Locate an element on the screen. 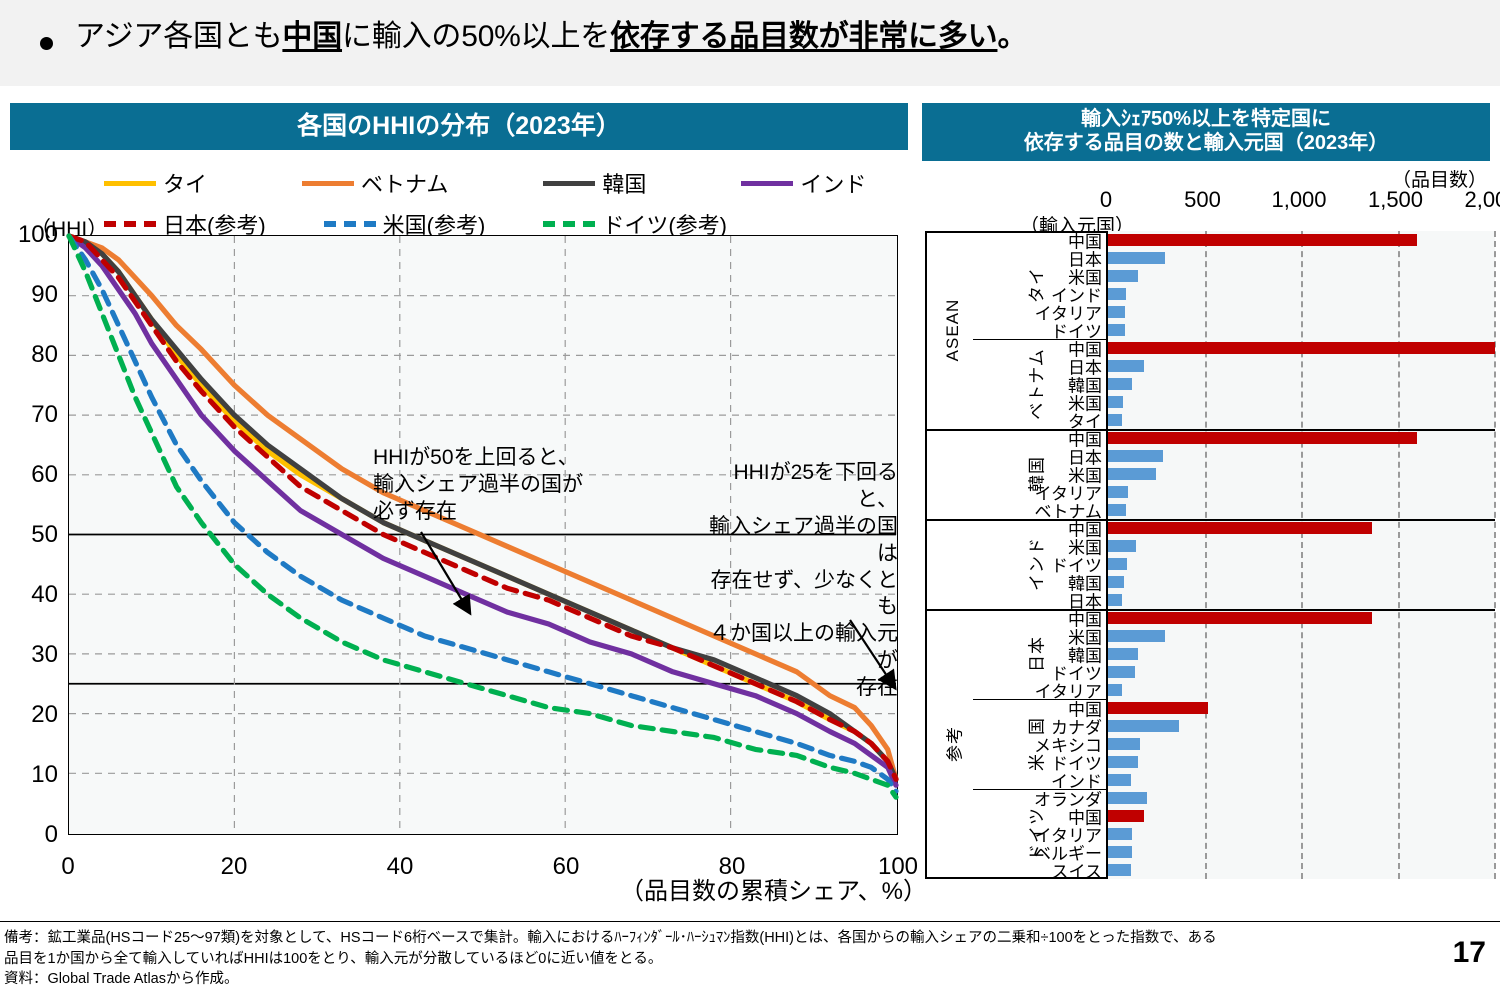  annotation-1-line-1: 輸入シェア過半の国が is located at coordinates (478, 484).